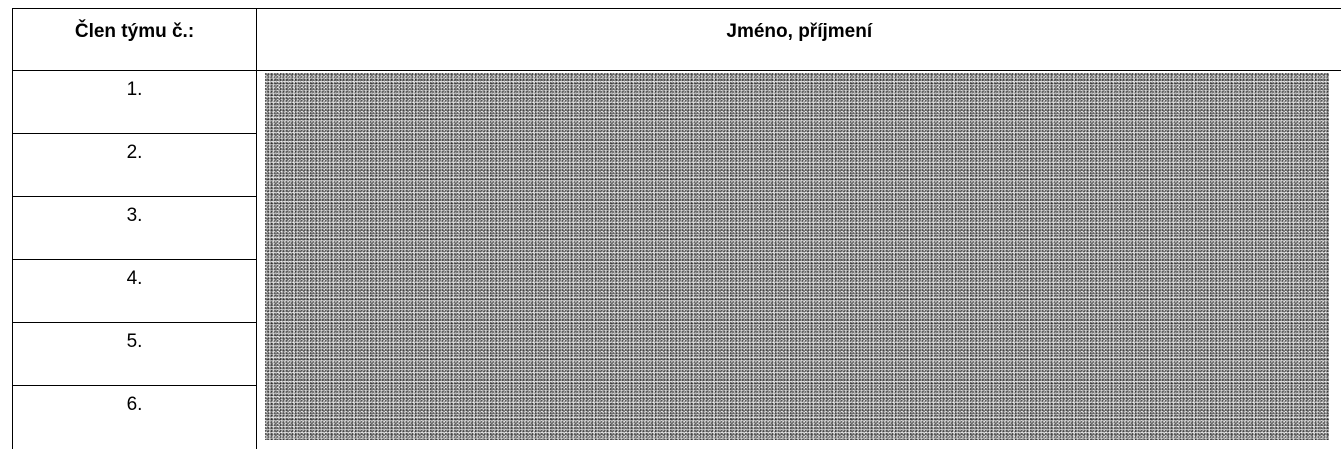  What do you see at coordinates (135, 40) in the screenshot?
I see `member-number-header: Člen týmu č.:` at bounding box center [135, 40].